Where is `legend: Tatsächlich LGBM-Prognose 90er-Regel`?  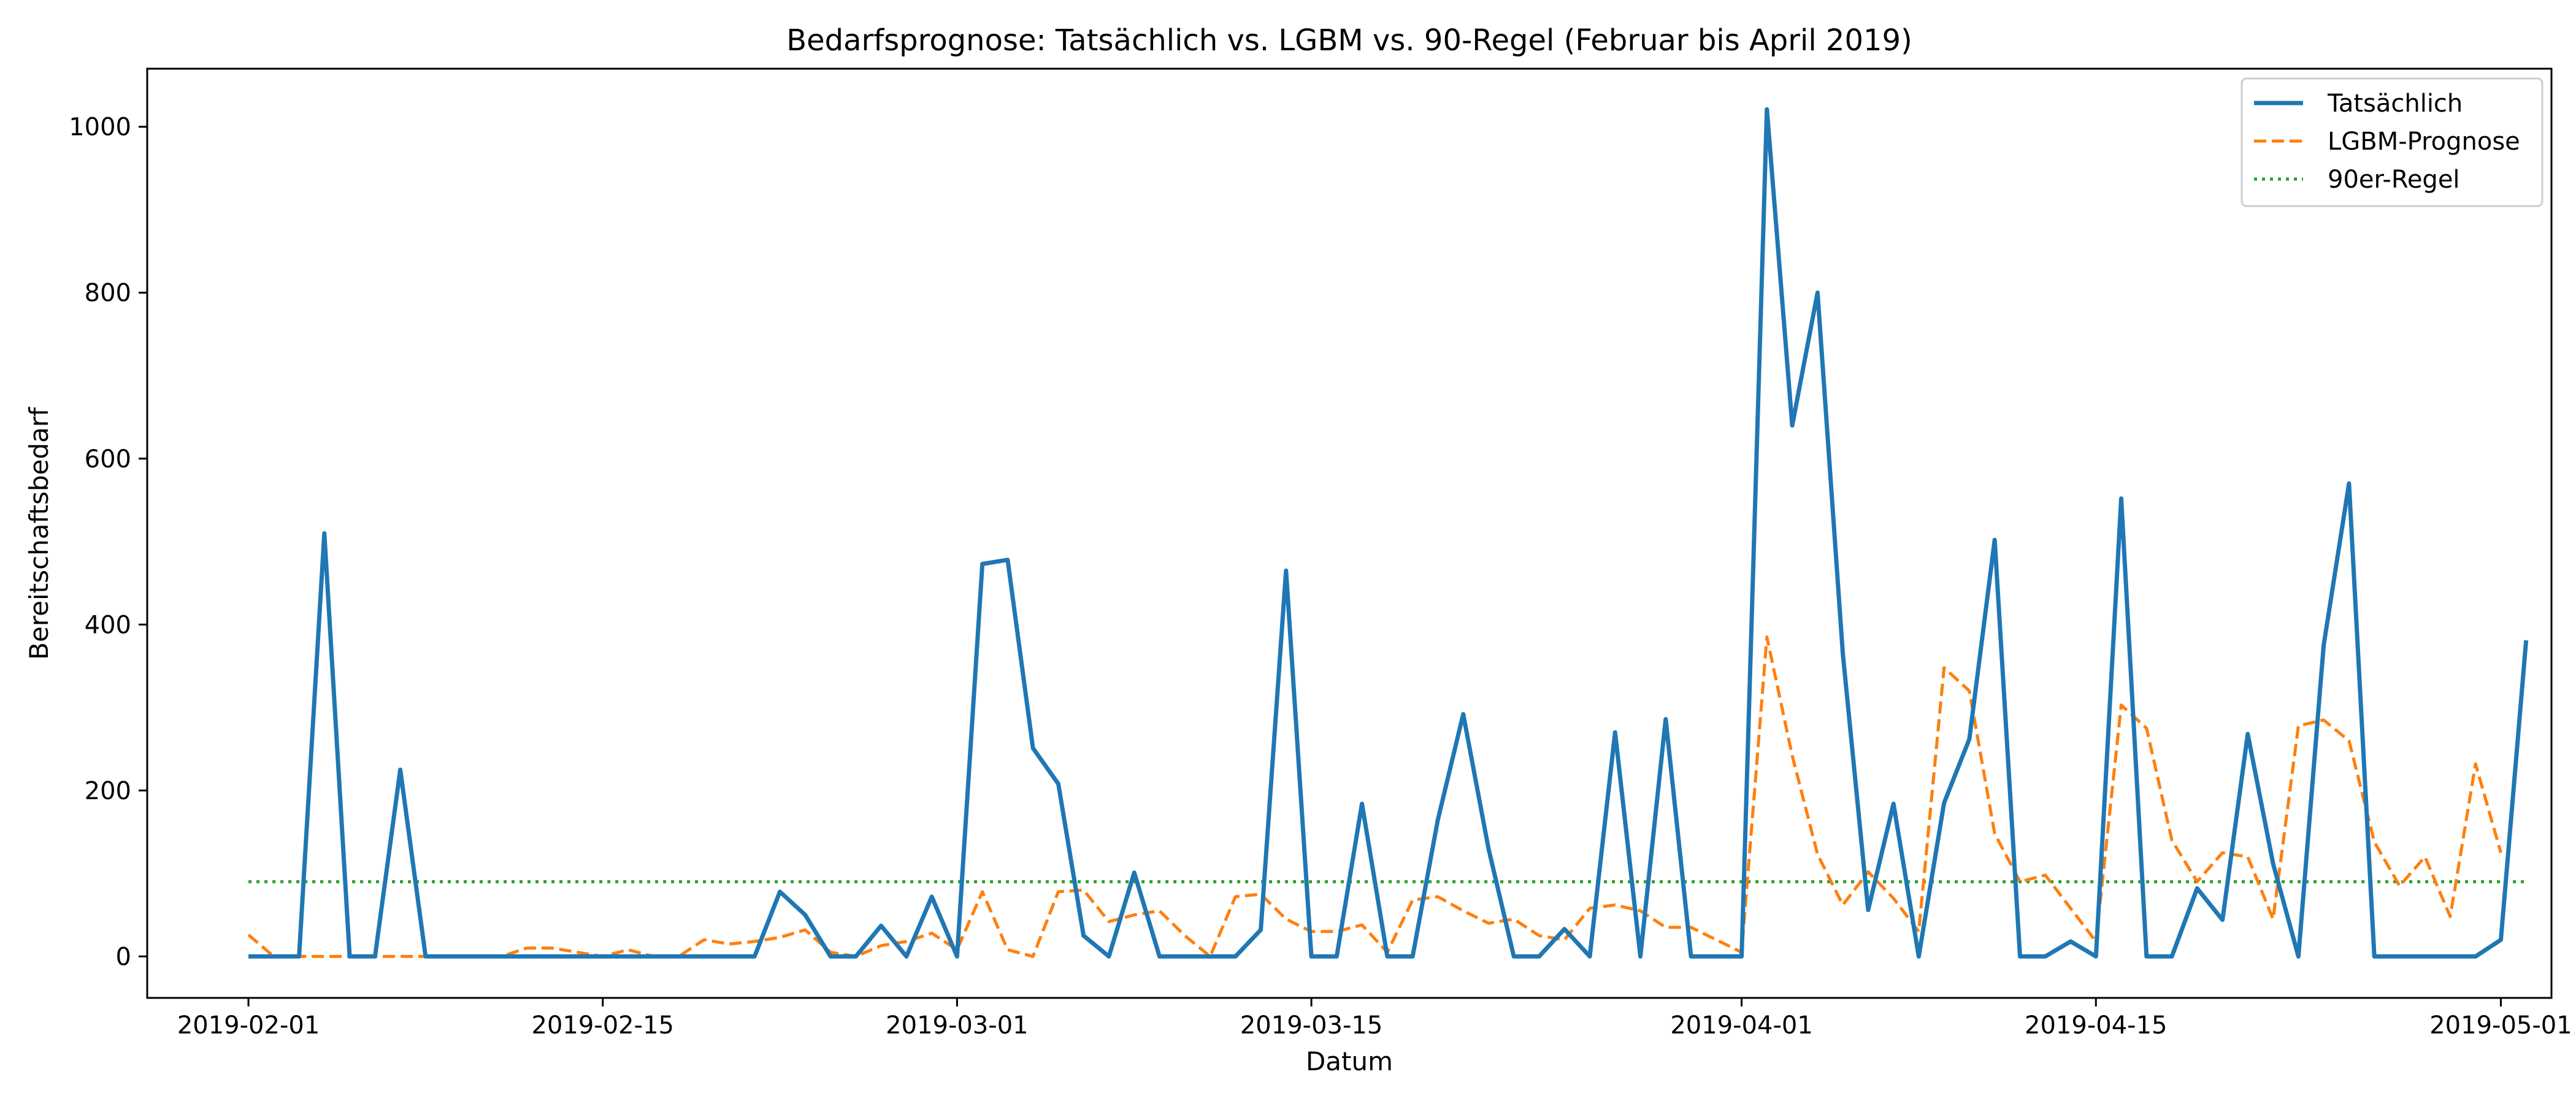
legend: Tatsächlich LGBM-Prognose 90er-Regel is located at coordinates (2392, 142).